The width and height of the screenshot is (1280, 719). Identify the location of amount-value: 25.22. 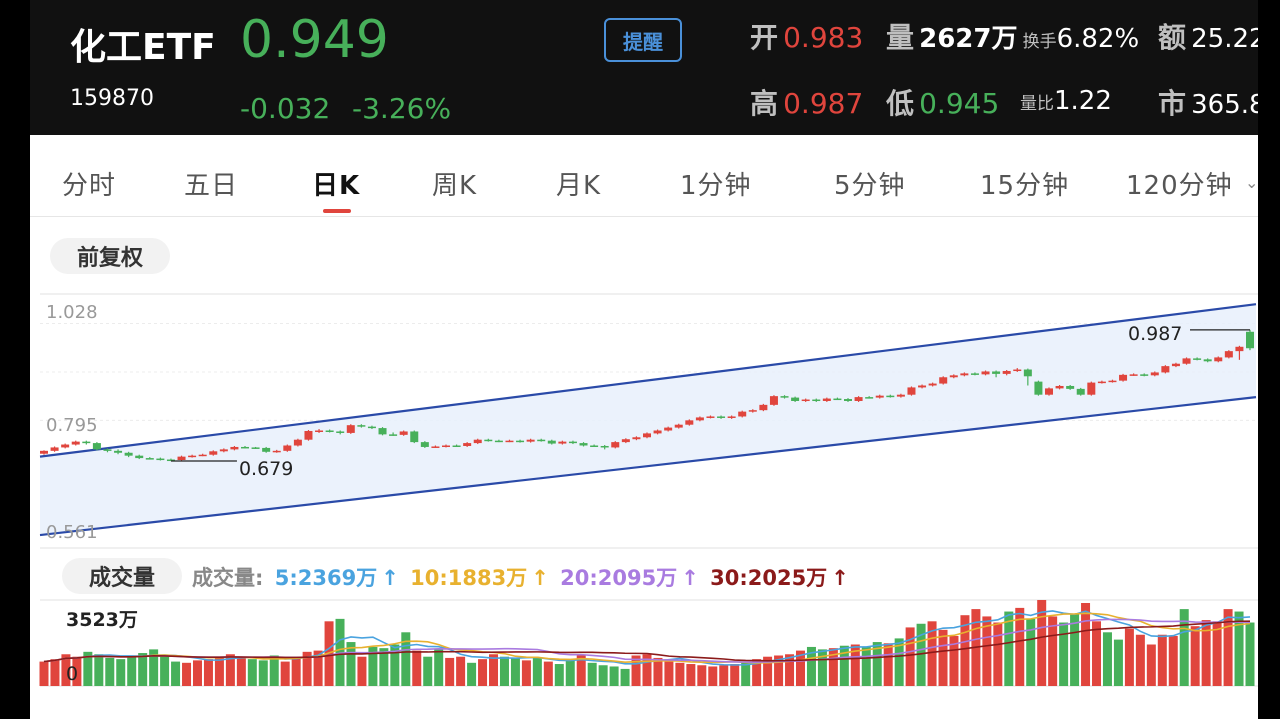
(1224, 39).